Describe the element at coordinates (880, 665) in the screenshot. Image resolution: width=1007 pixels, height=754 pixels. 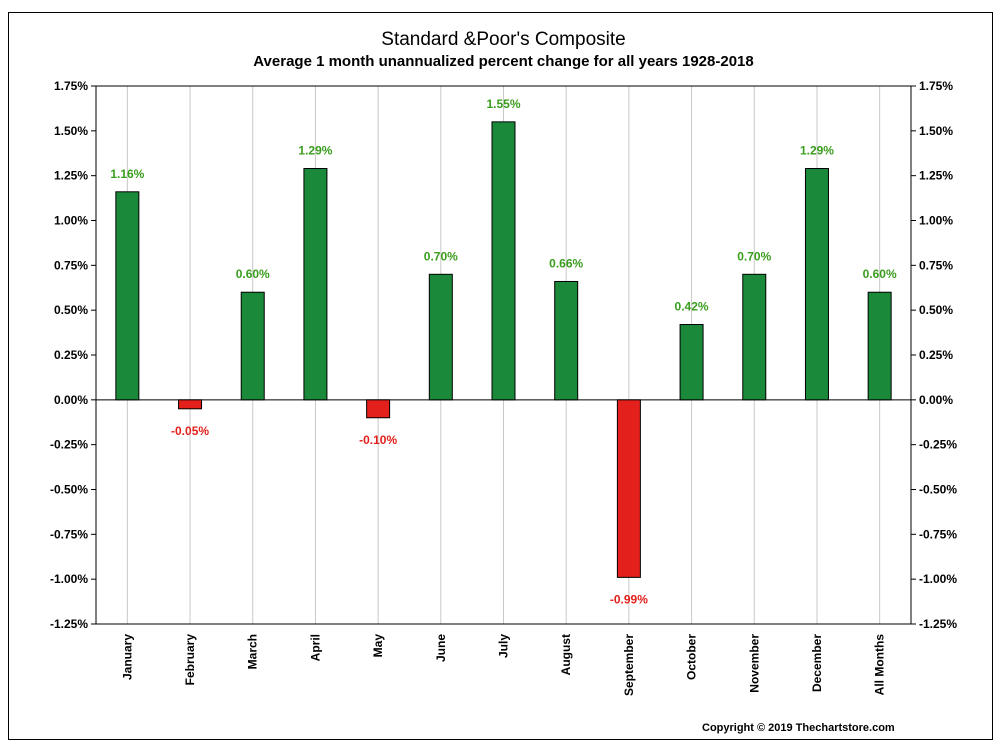
I see `x-tick-label: All Months` at that location.